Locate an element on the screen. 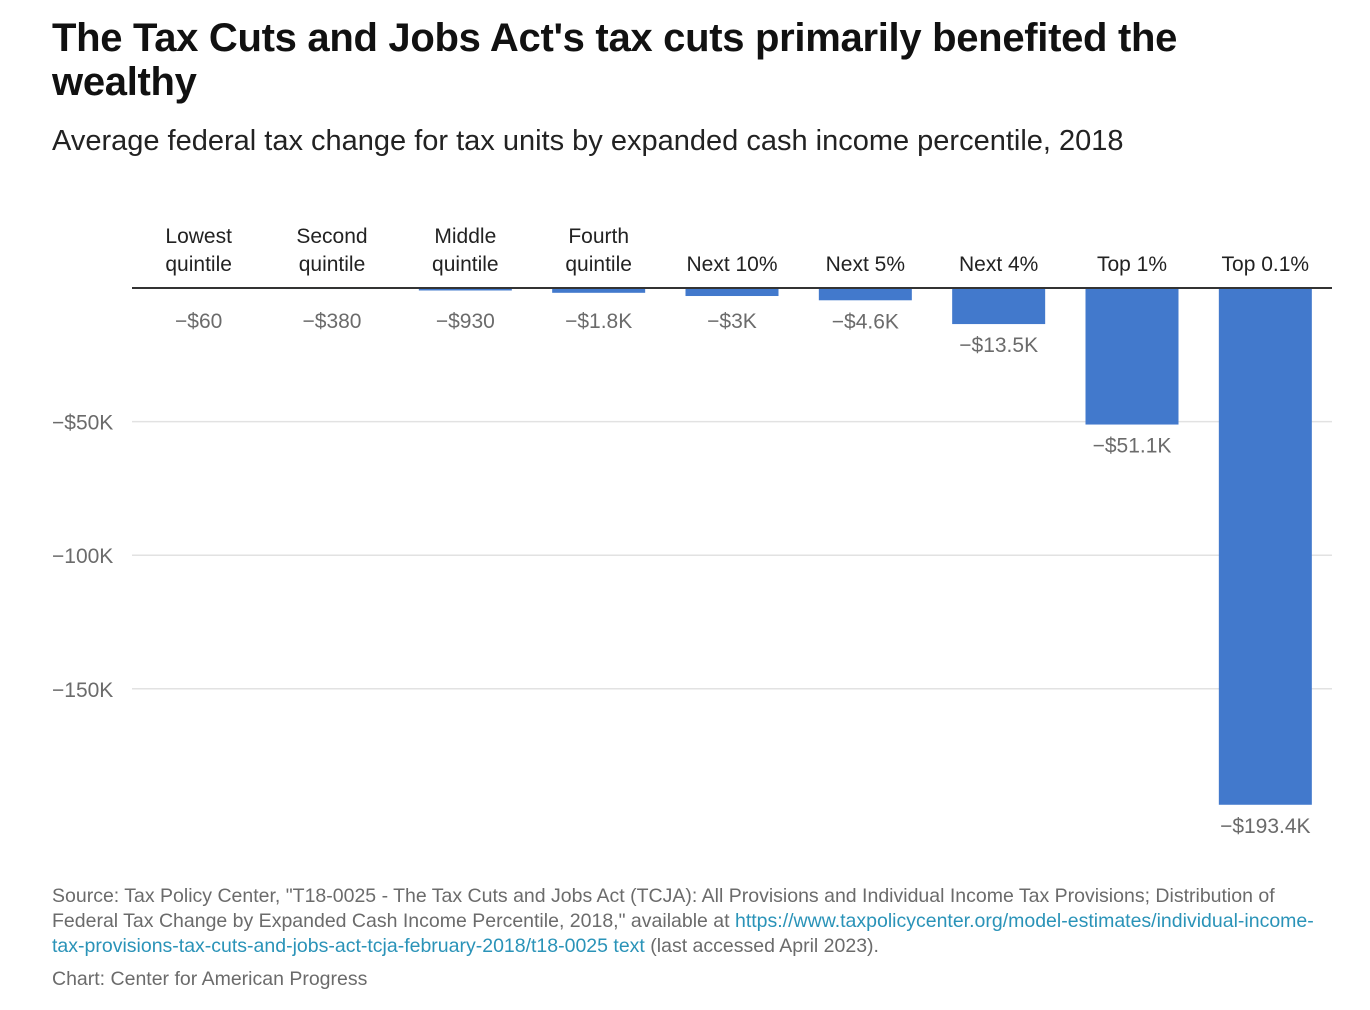 The width and height of the screenshot is (1370, 1010). value-label: −$60 is located at coordinates (198, 321).